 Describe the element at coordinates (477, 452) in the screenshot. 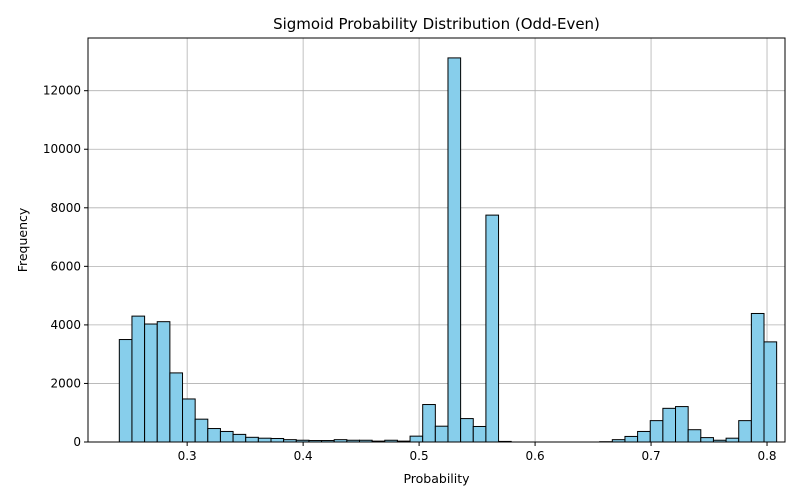

I see `x-axis-ticks: 0.3 0.4 0.5 0.6 0.7 0.8` at that location.